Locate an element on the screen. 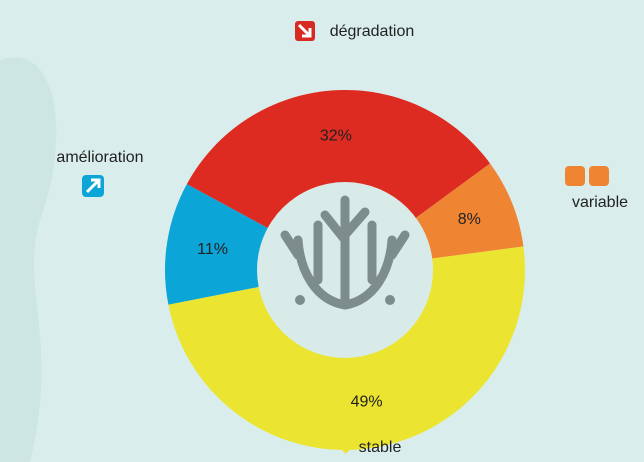 Image resolution: width=644 pixels, height=462 pixels. category-label: amélioration is located at coordinates (99, 157).